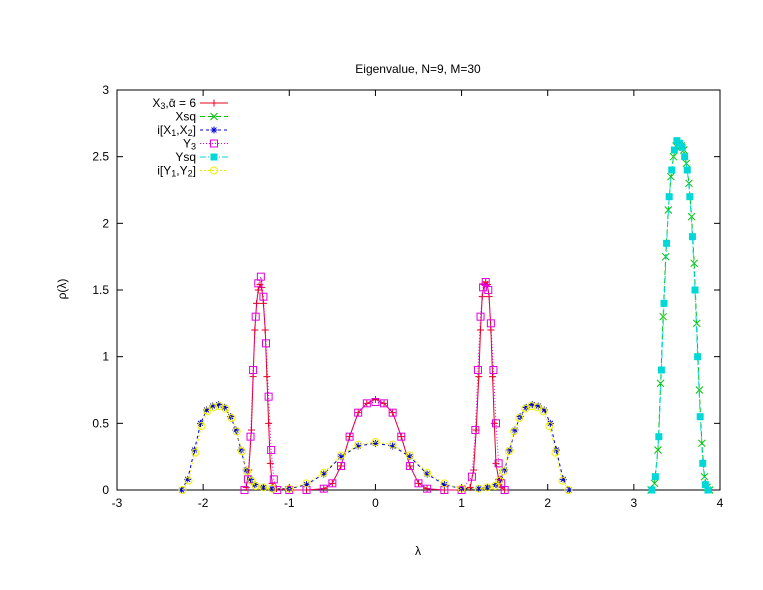  Describe the element at coordinates (547, 503) in the screenshot. I see `x-tick-label: 2` at that location.